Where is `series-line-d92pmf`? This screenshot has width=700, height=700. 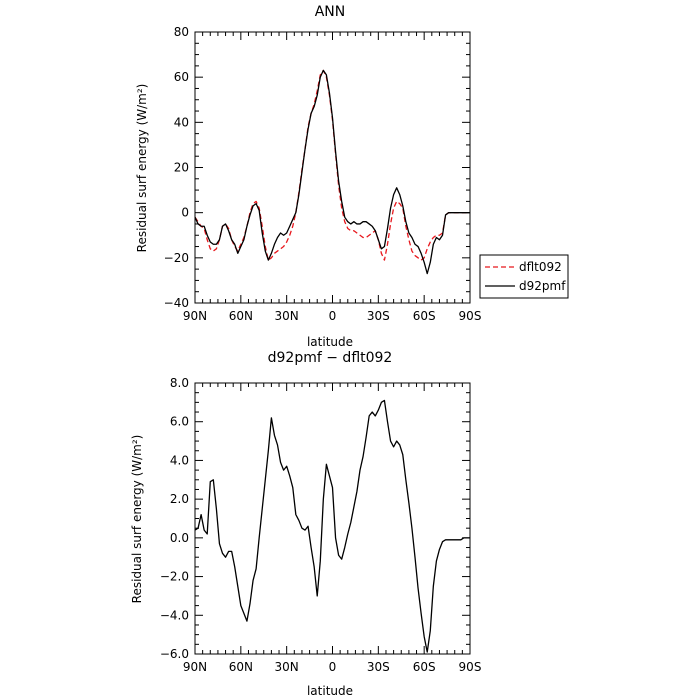
series-line-d92pmf is located at coordinates (332, 172).